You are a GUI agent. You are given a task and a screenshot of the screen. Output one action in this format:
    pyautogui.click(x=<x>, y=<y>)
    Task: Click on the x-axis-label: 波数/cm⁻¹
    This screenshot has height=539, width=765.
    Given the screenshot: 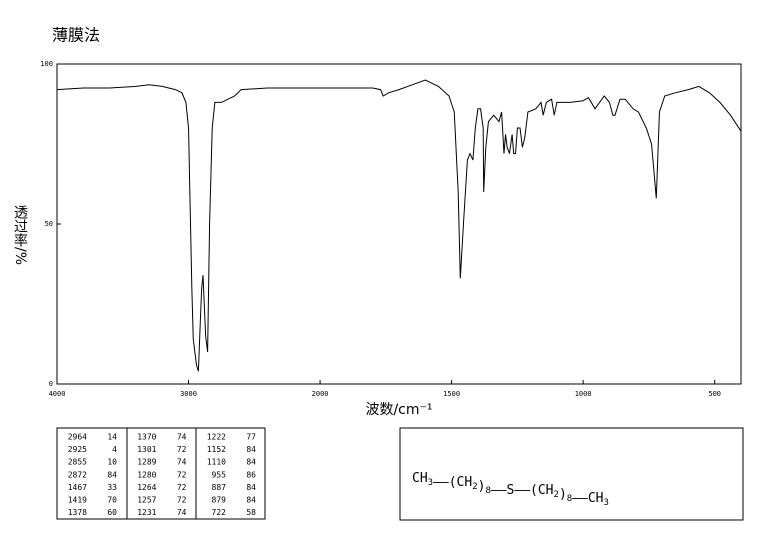 What is the action you would take?
    pyautogui.click(x=398, y=410)
    